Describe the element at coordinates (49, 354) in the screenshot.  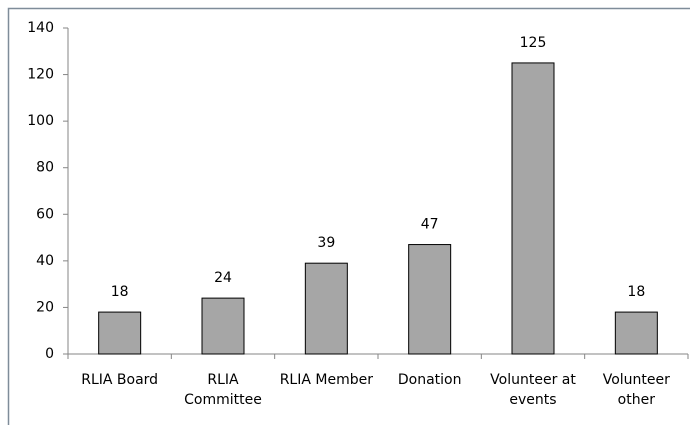
I see `y-tick-label: 0` at that location.